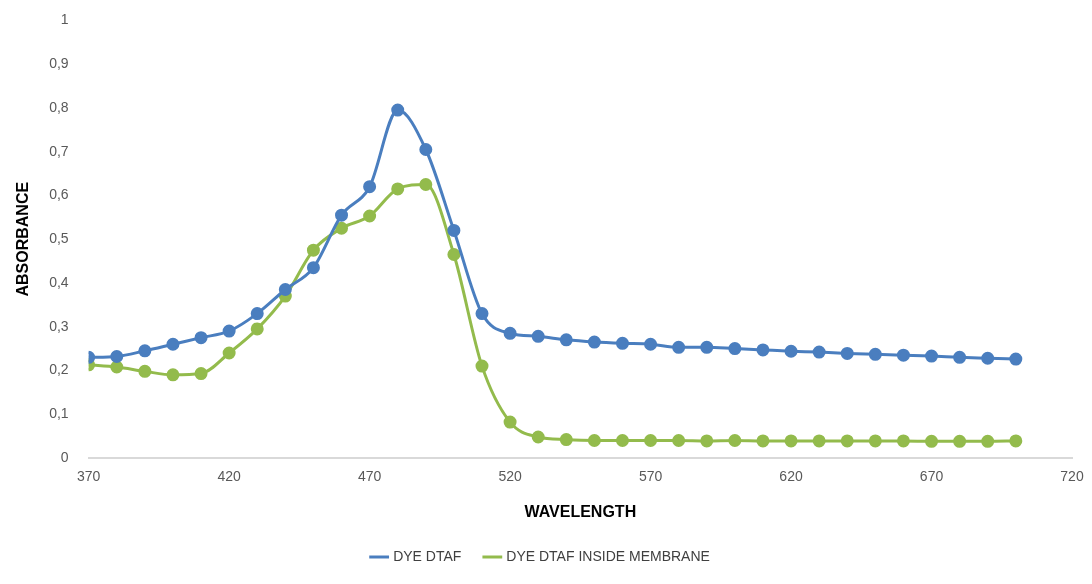 This screenshot has height=584, width=1092. I want to click on y-tick-label: 0,3, so click(59, 325).